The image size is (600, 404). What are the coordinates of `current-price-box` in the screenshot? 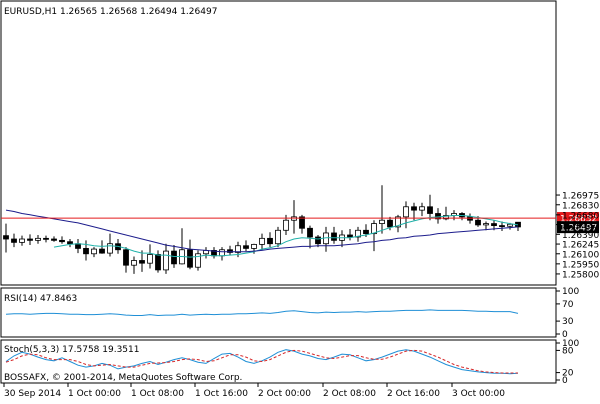 It's located at (578, 227).